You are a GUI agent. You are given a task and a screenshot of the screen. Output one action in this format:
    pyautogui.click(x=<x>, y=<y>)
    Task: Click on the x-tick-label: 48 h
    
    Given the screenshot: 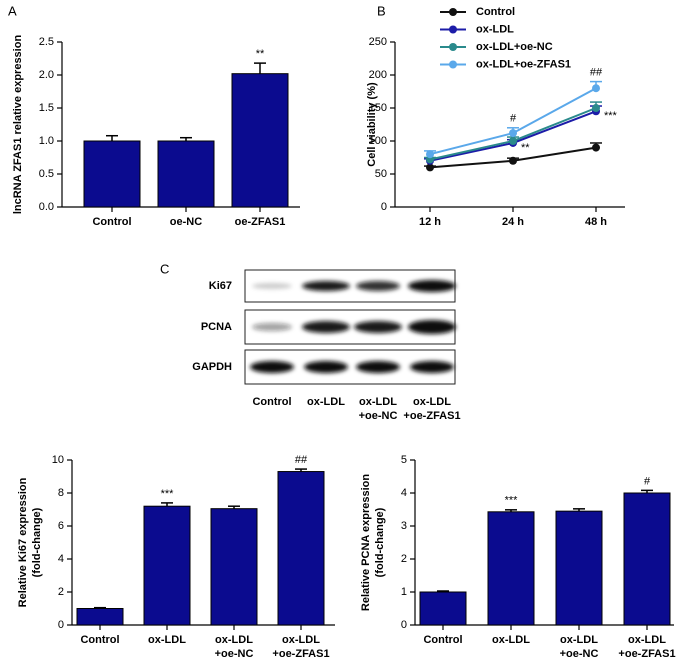 What is the action you would take?
    pyautogui.click(x=596, y=222)
    